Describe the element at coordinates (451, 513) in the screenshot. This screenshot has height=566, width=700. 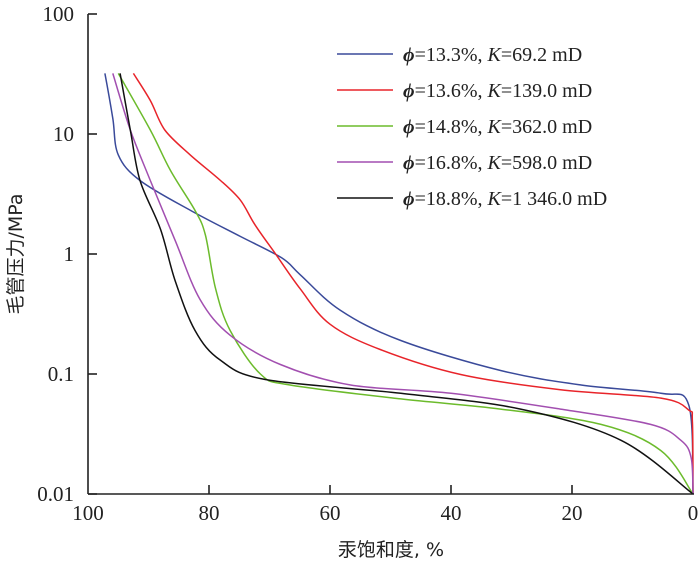
I see `x-tick-label: 40` at that location.